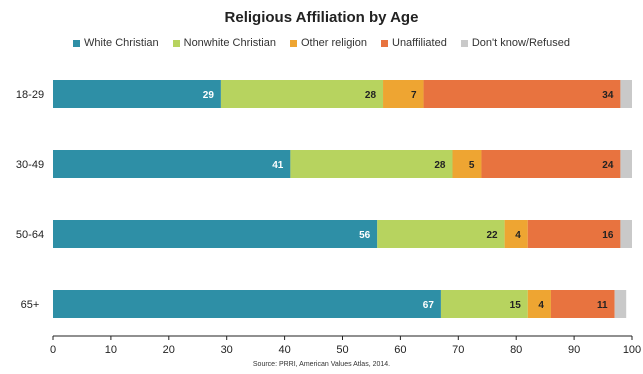  I want to click on x-tick-label: 70, so click(458, 350).